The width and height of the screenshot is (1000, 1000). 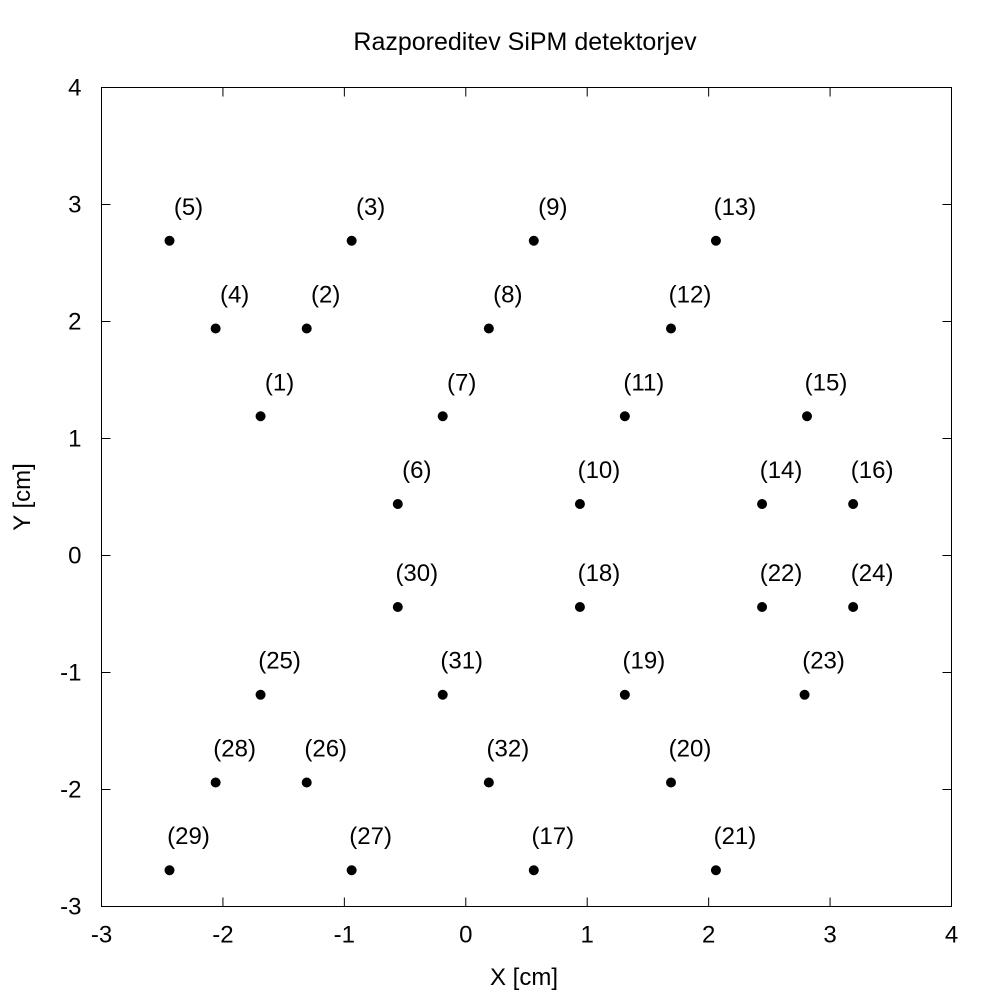 I want to click on data-point-label: (16), so click(x=872, y=470).